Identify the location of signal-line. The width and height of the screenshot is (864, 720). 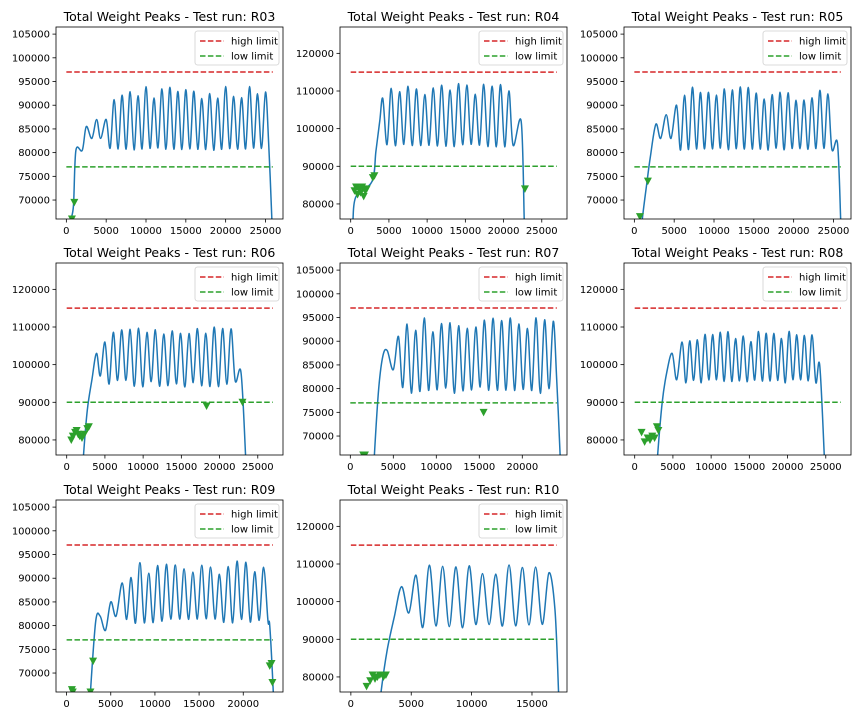
(182, 626).